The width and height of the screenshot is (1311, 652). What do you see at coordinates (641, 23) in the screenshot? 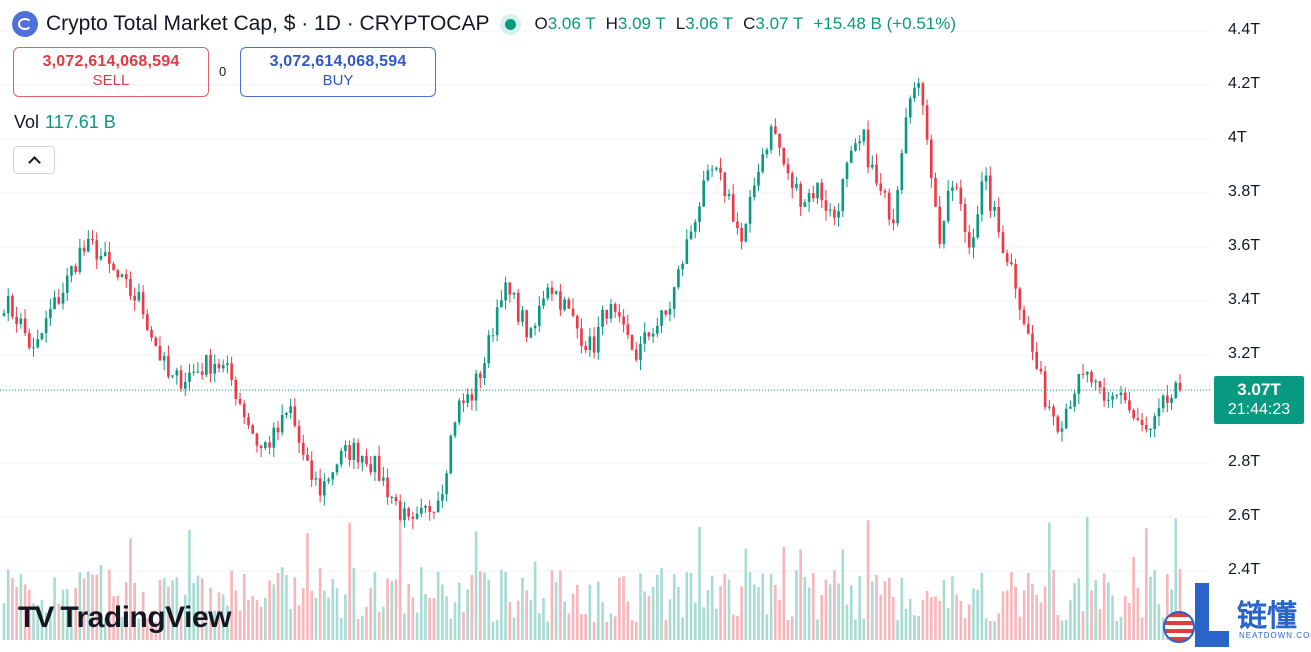
I see `ohlc-high-value: 3.09 T` at bounding box center [641, 23].